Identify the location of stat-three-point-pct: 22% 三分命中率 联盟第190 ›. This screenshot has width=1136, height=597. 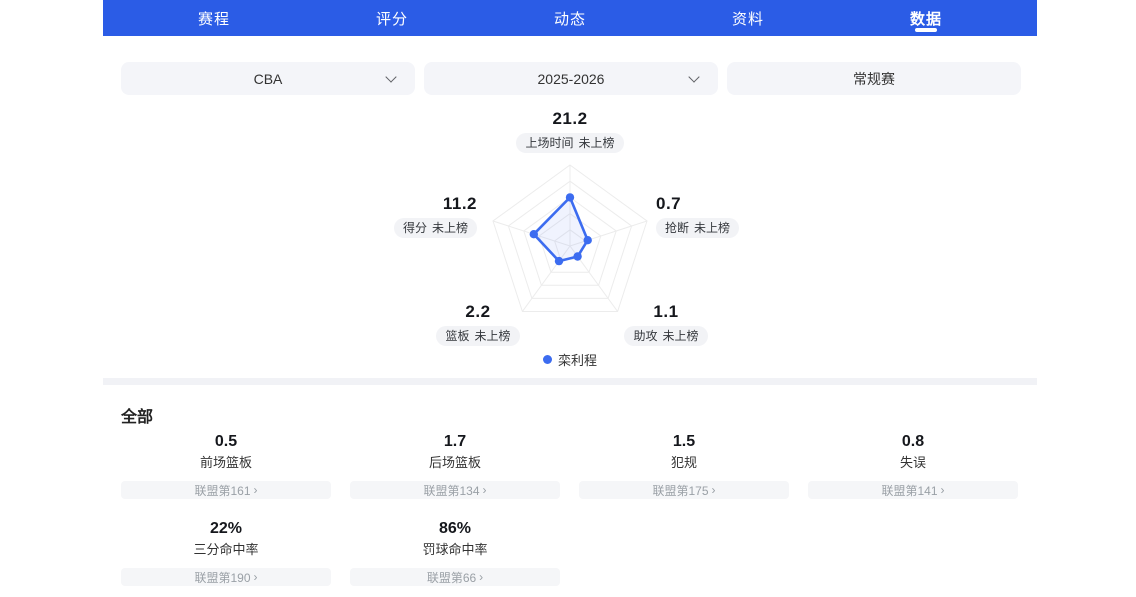
(226, 552).